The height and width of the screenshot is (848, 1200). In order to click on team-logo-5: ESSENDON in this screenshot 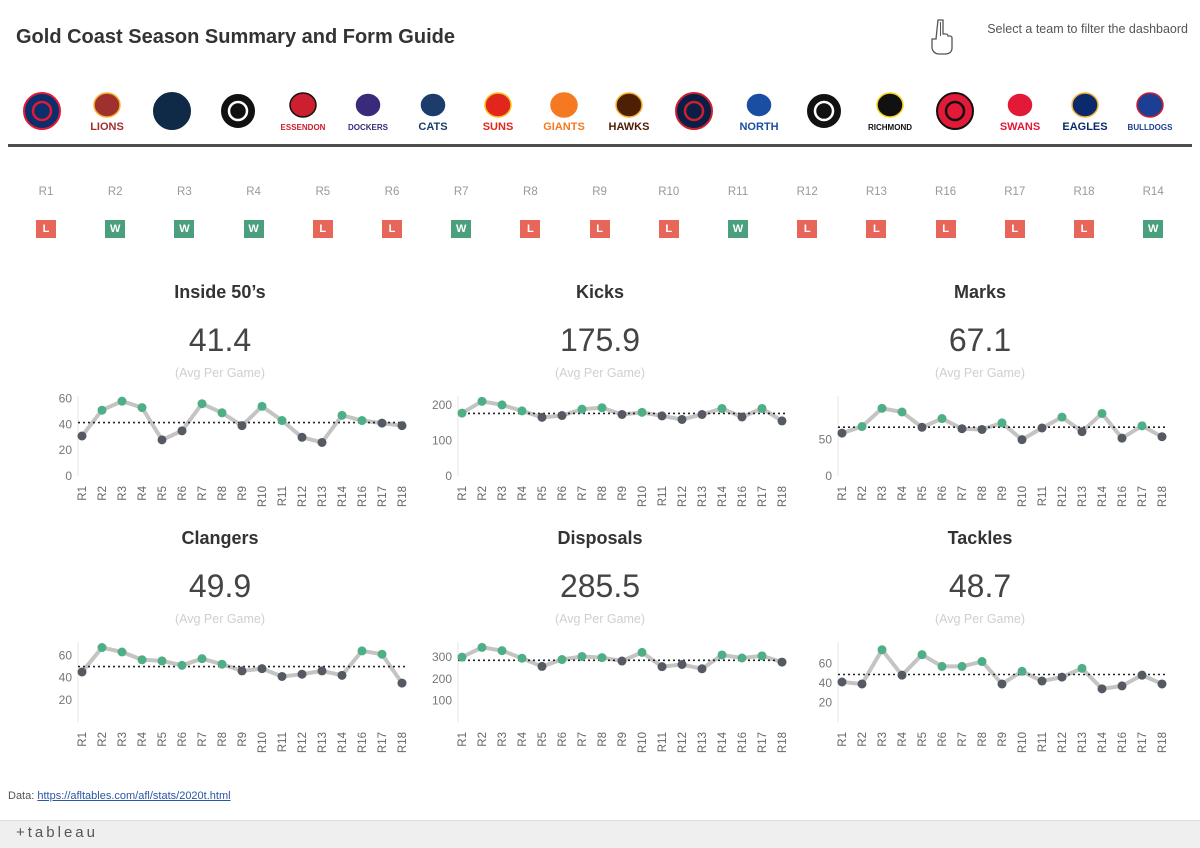, I will do `click(303, 111)`.